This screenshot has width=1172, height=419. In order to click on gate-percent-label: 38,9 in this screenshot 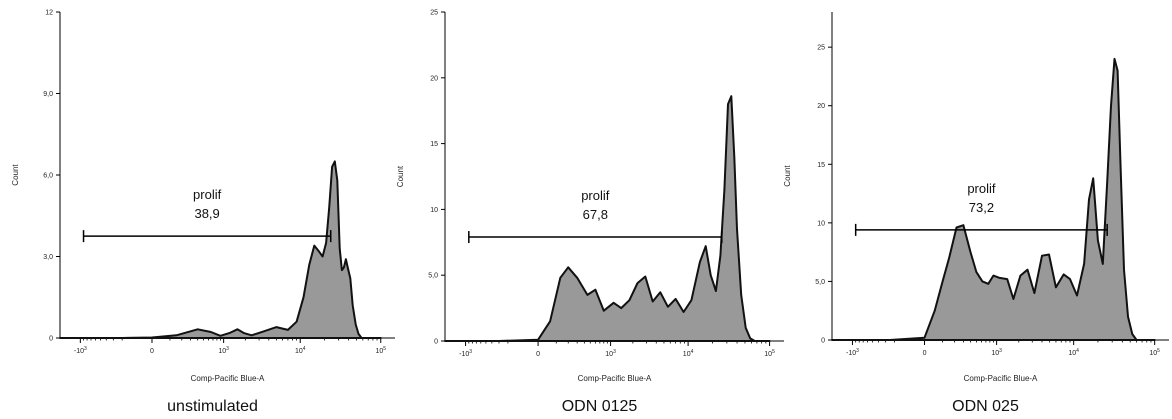, I will do `click(206, 213)`.